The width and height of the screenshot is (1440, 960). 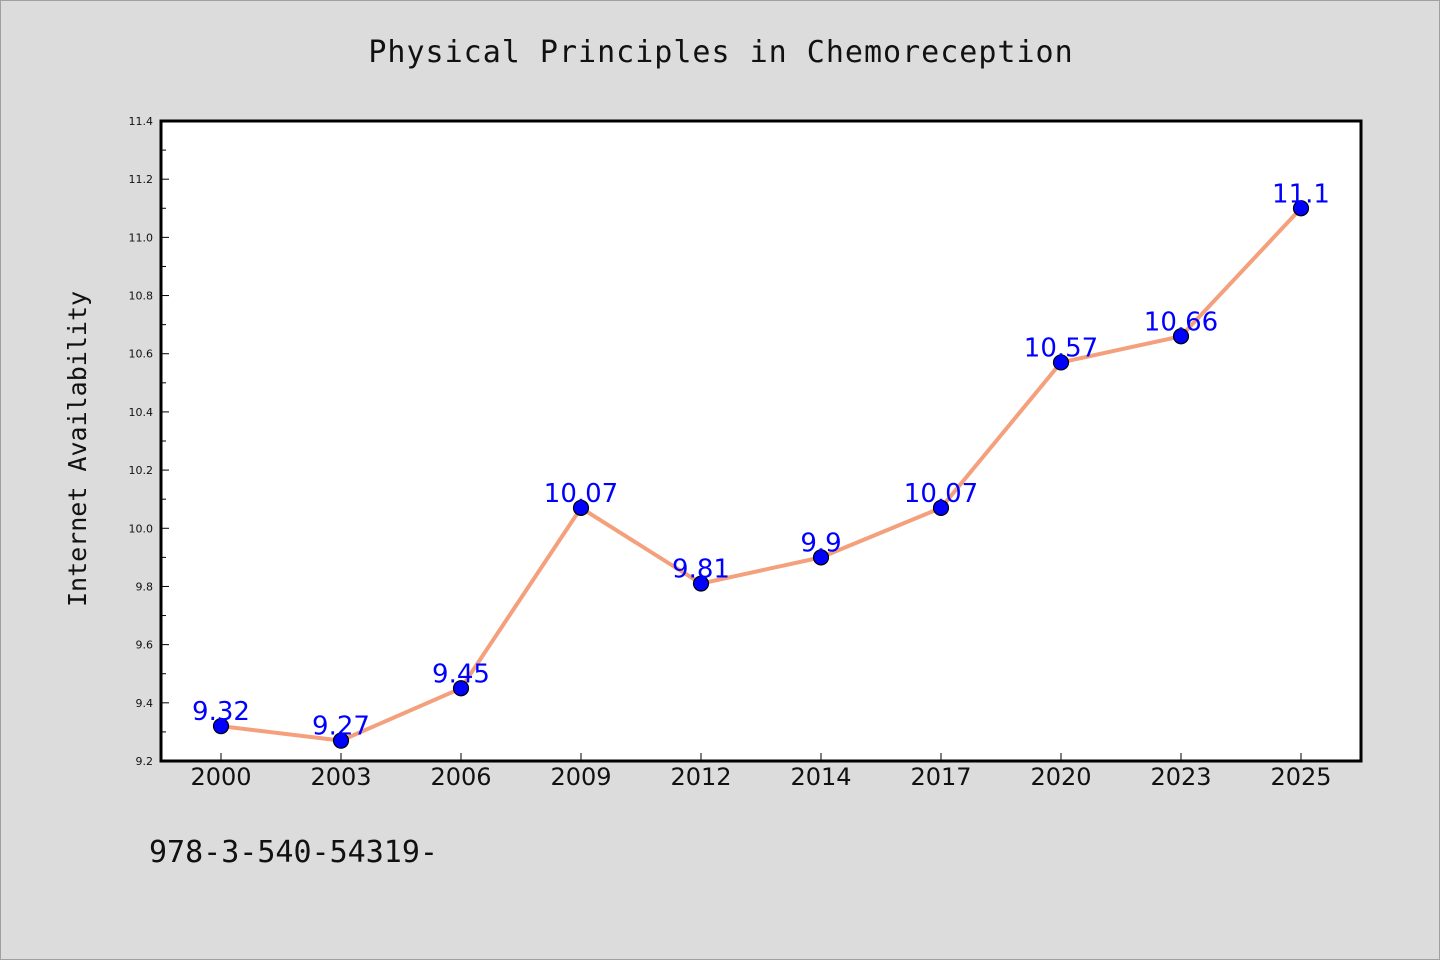 What do you see at coordinates (1301, 194) in the screenshot?
I see `data-label: 11.1` at bounding box center [1301, 194].